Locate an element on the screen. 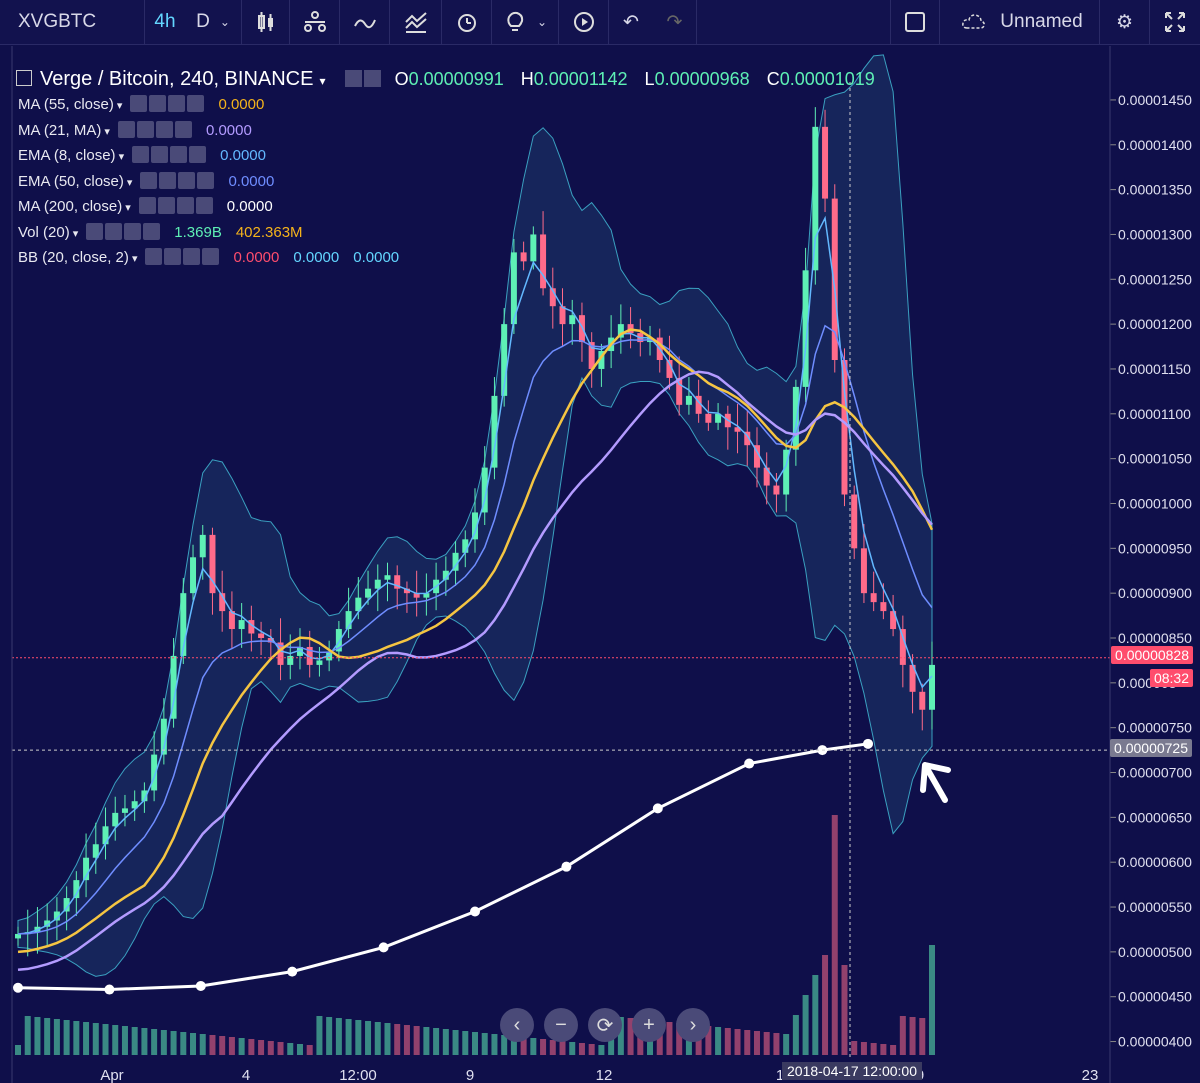 This screenshot has width=1200, height=1083. title-buttons is located at coordinates (363, 79).